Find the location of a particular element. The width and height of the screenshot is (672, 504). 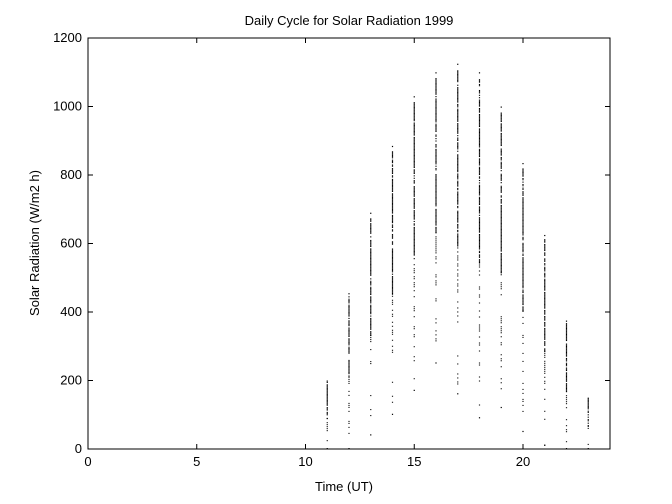

data-point-max is located at coordinates (566, 321).